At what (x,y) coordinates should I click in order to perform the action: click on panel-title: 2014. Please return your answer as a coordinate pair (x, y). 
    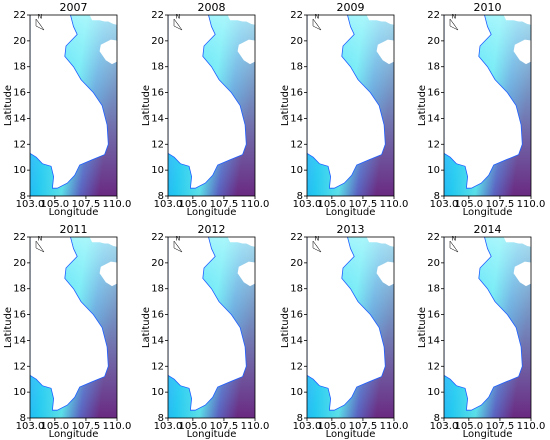
    Looking at the image, I should click on (488, 229).